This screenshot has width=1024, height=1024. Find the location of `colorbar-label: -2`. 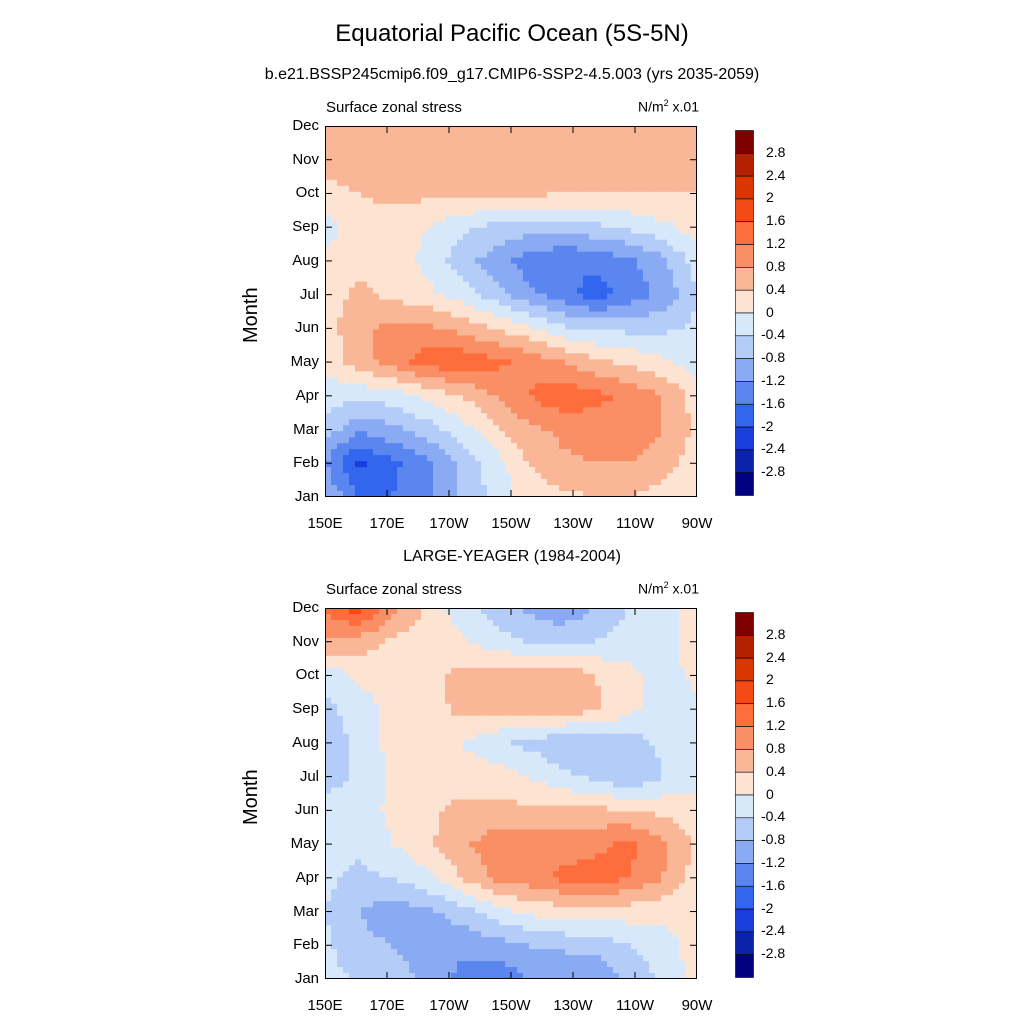

colorbar-label: -2 is located at coordinates (767, 425).